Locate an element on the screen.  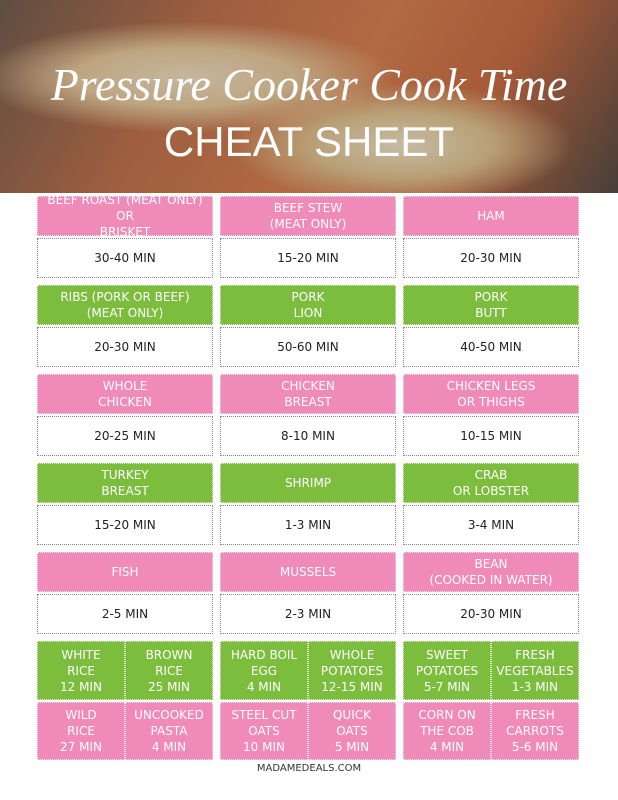
card-label: CHICKEN BREAST is located at coordinates (308, 394).